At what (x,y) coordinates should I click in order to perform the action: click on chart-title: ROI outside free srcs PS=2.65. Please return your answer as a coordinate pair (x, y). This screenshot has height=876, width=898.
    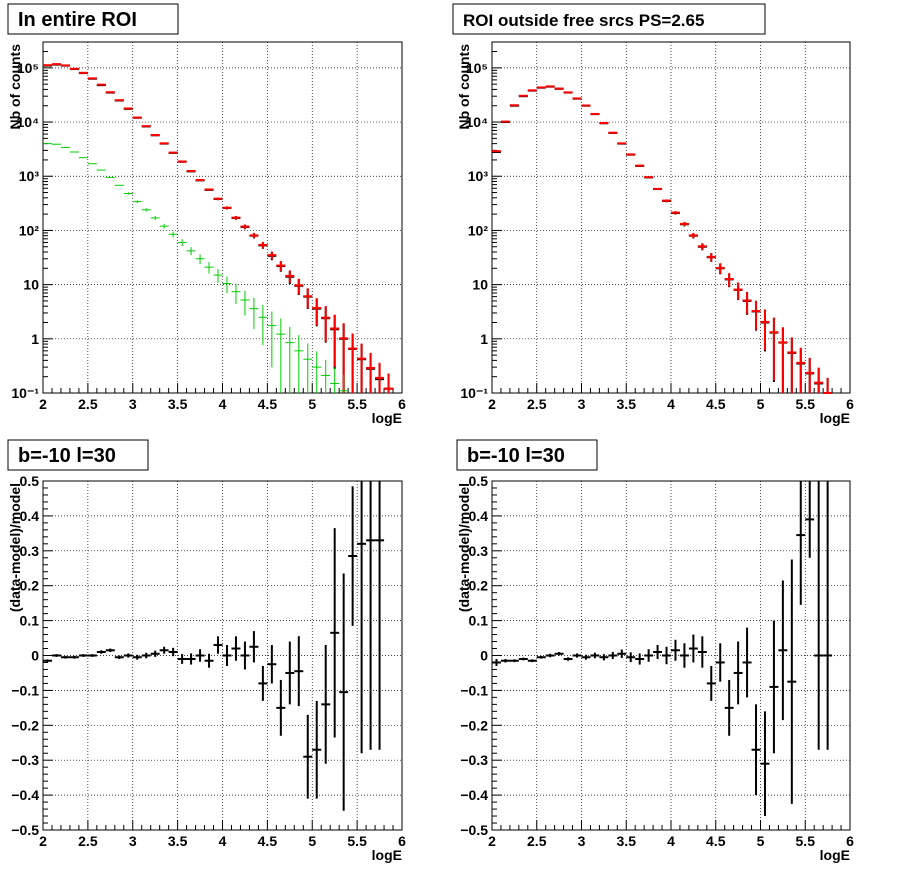
    Looking at the image, I should click on (583, 20).